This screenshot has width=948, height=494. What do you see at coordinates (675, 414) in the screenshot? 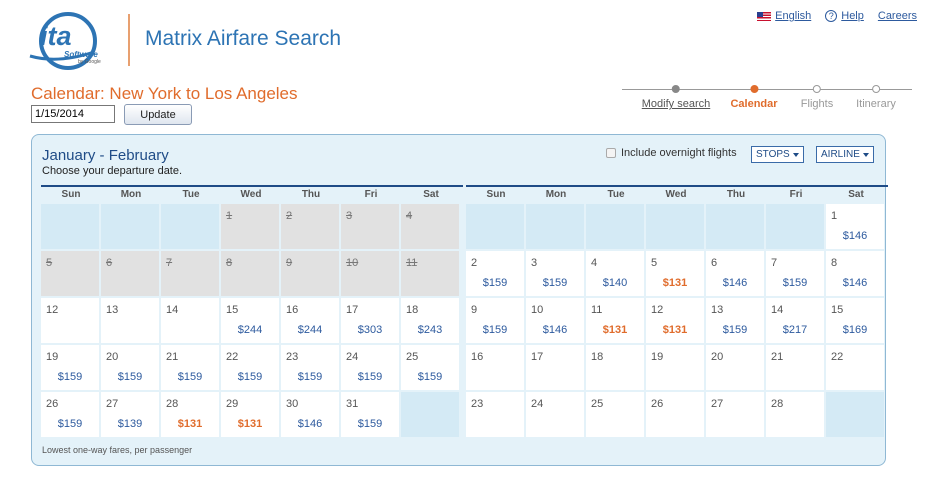
I see `day-cell: 26` at bounding box center [675, 414].